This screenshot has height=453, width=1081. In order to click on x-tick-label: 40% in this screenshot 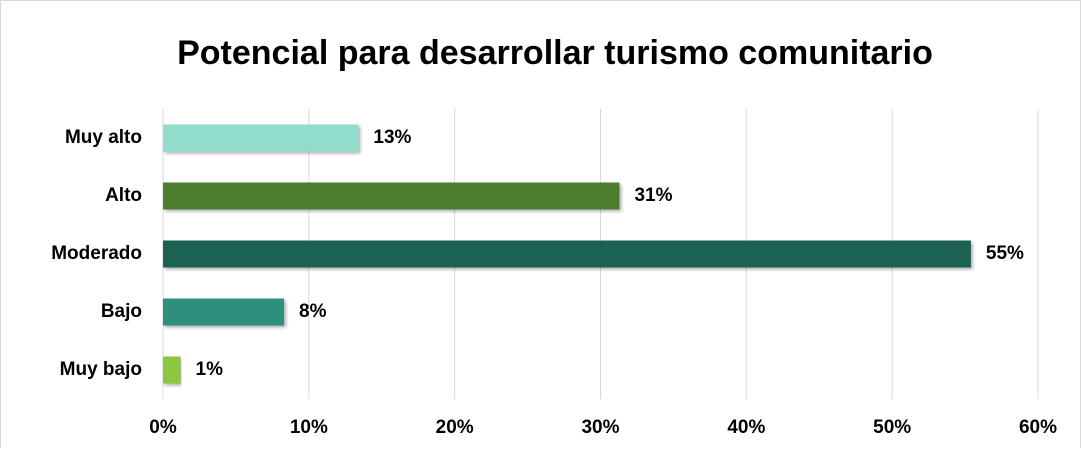, I will do `click(746, 427)`.